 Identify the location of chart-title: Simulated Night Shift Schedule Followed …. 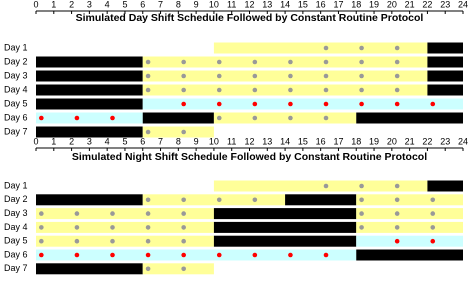
(249, 157).